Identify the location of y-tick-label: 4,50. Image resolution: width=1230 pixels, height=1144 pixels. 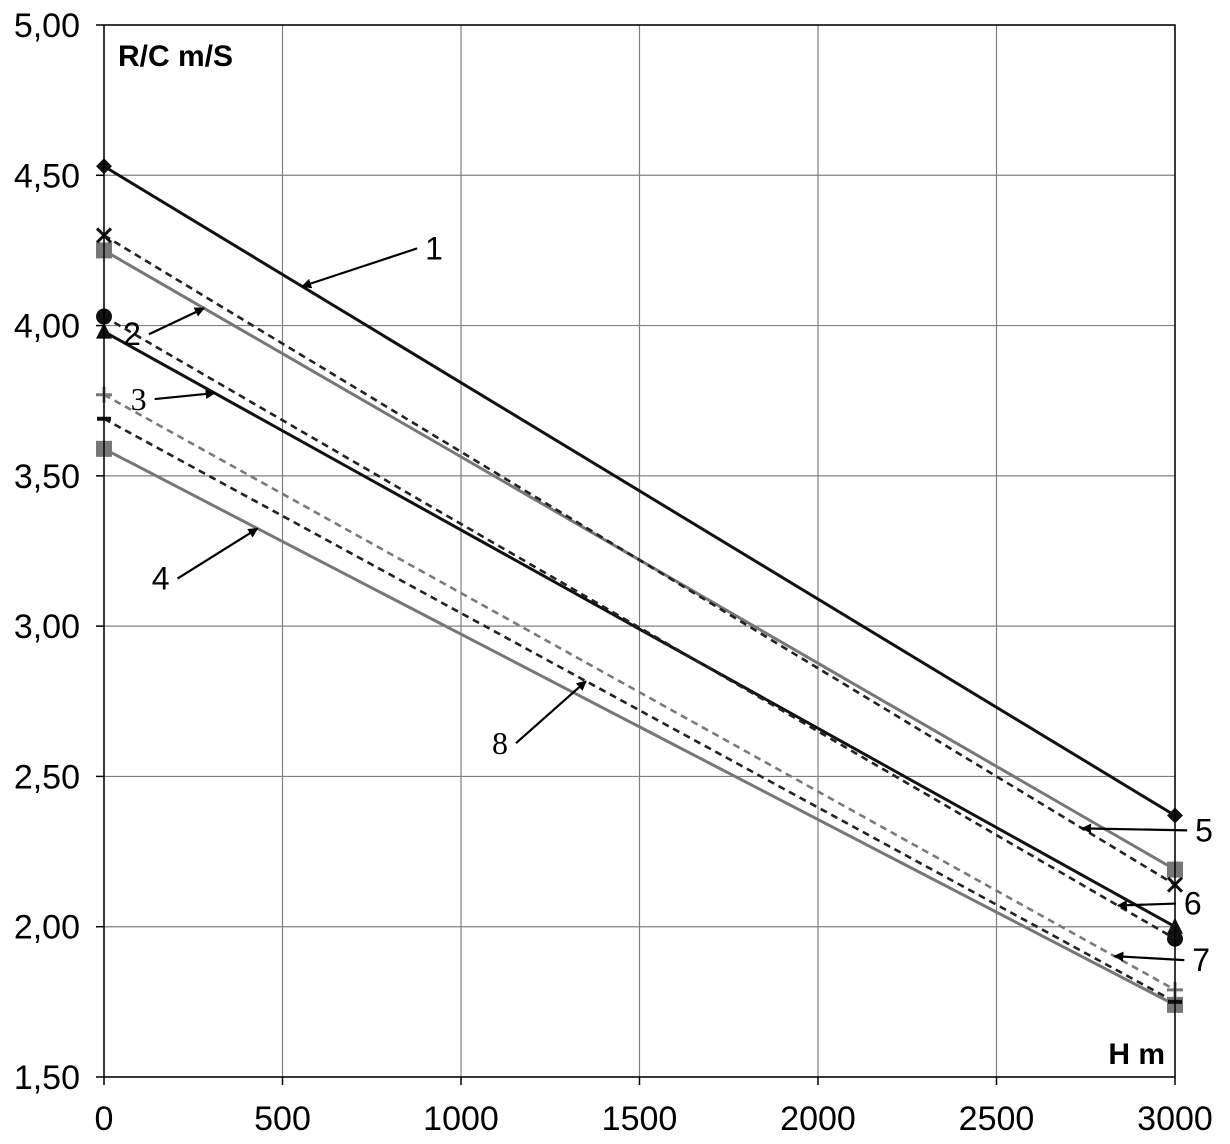
(47, 176).